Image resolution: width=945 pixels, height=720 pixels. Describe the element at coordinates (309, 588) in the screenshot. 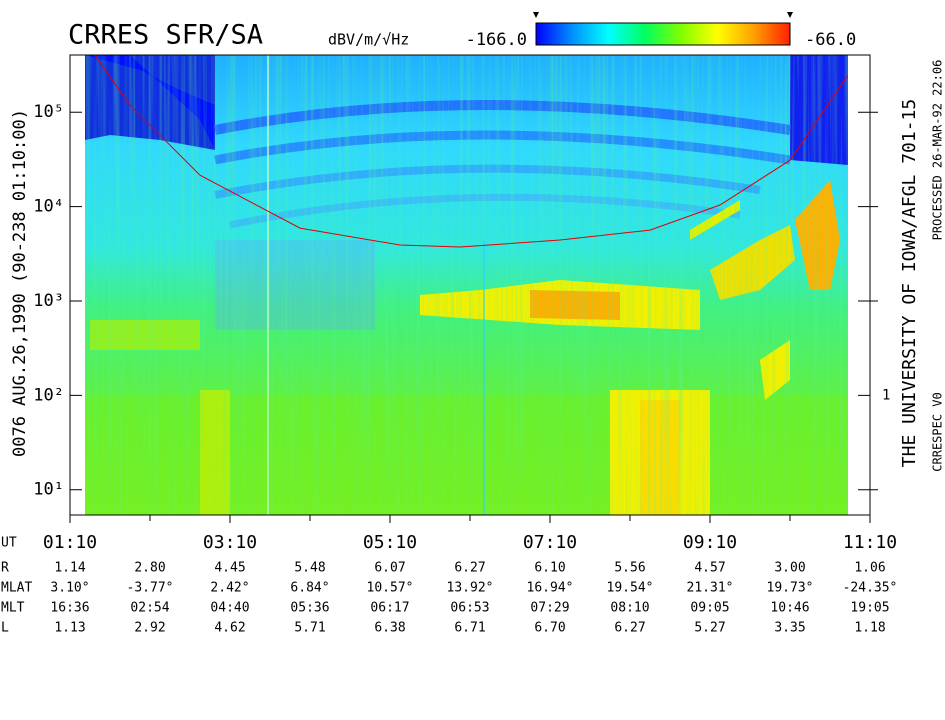

I see `row-value: 6.84°` at that location.